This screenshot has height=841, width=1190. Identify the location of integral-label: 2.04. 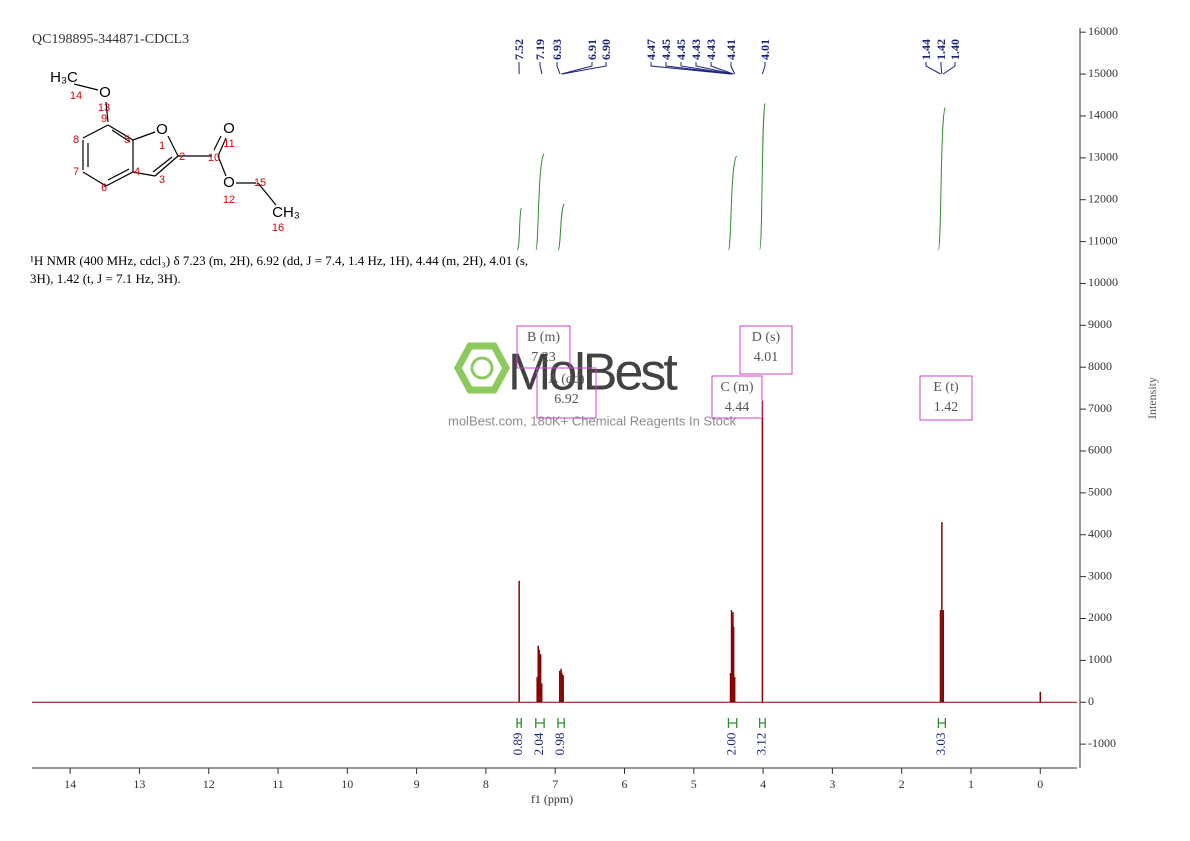
(538, 743).